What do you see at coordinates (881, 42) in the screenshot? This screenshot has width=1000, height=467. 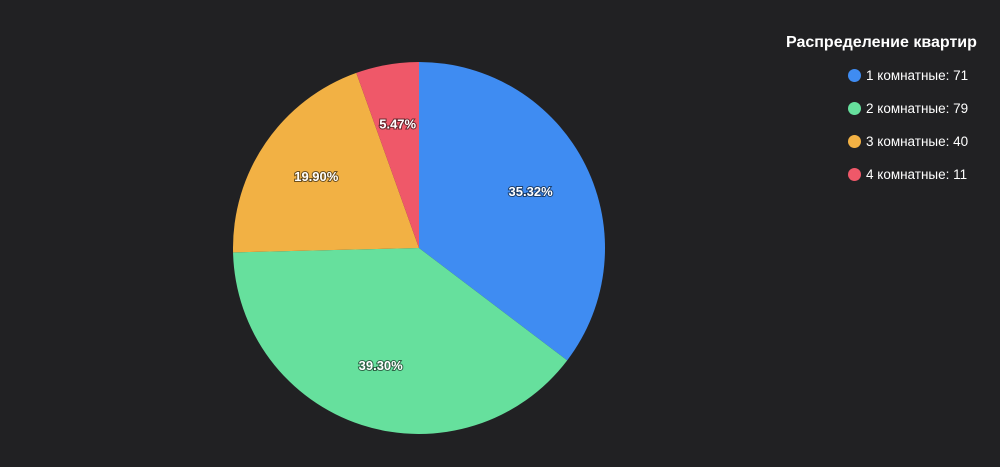 I see `legend-title: Распределение квартир` at bounding box center [881, 42].